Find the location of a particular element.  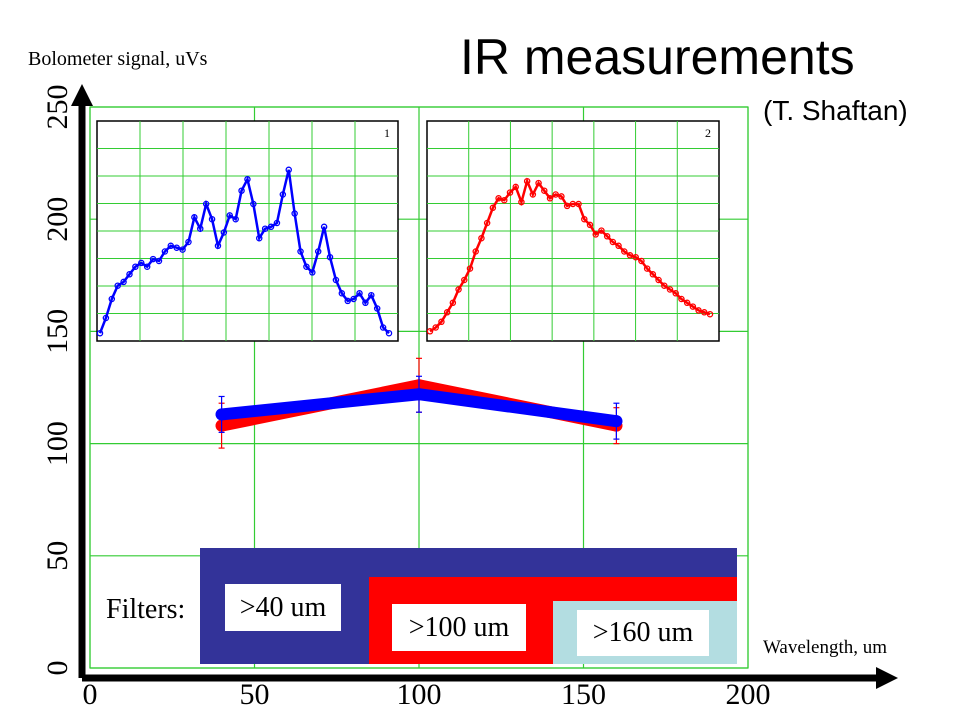

y-axis-arrow is located at coordinates (82, 95).